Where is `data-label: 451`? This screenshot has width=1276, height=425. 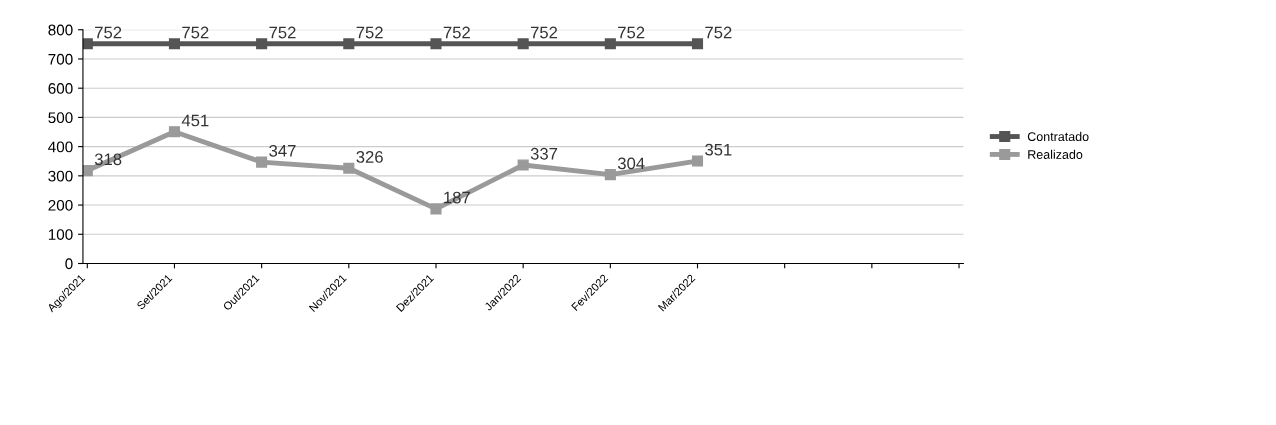
data-label: 451 is located at coordinates (195, 120).